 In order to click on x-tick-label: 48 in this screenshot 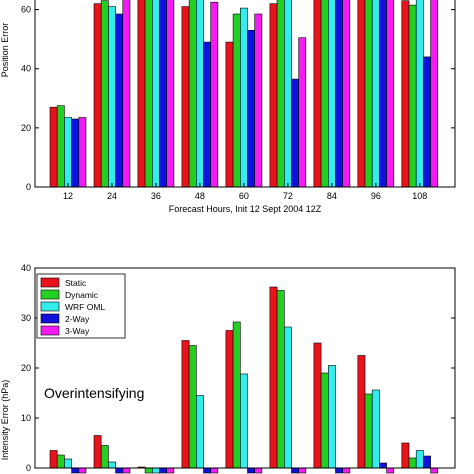, I will do `click(200, 196)`.